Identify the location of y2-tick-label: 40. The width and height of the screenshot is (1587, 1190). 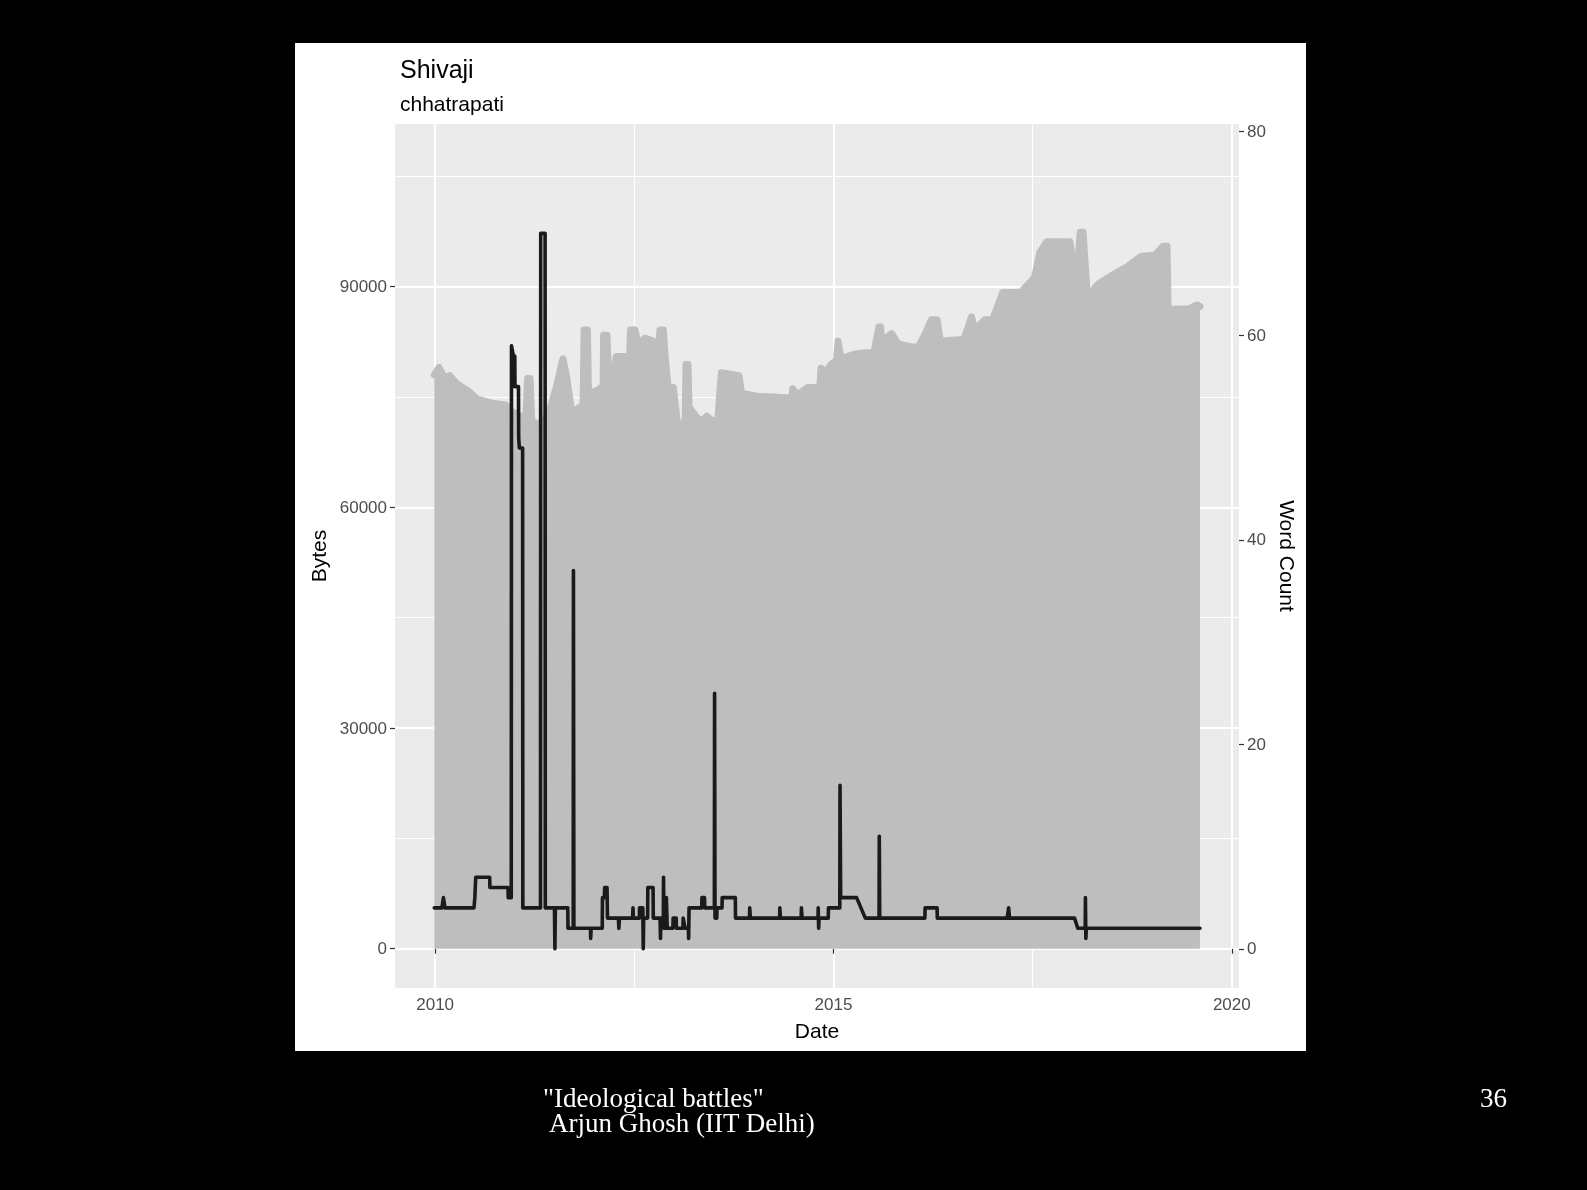
(1256, 540).